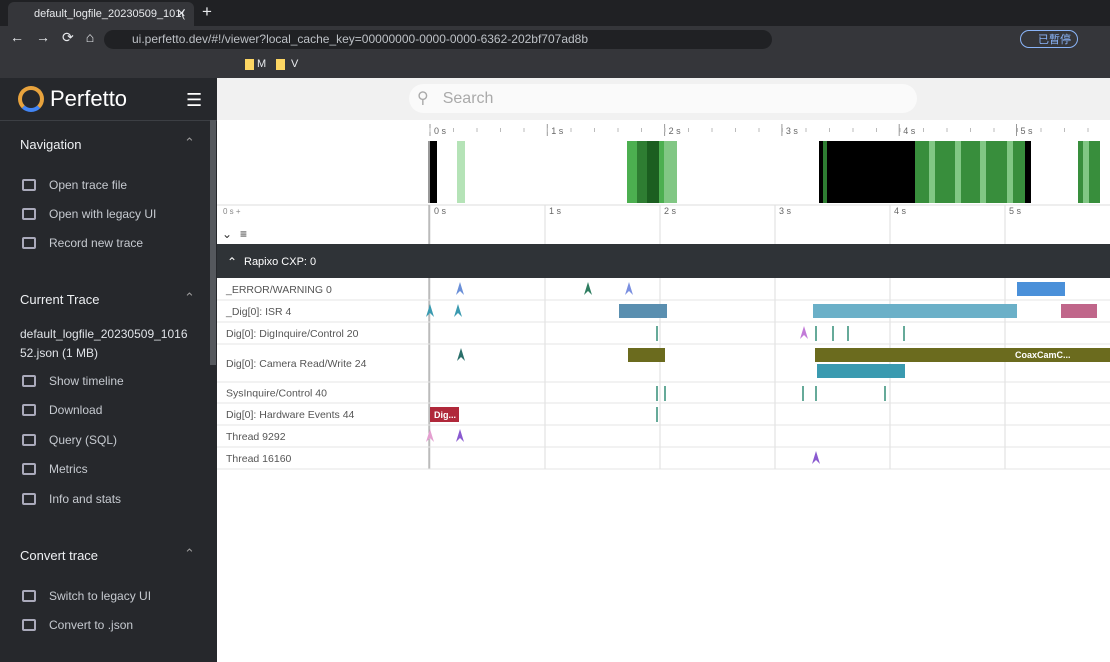 The image size is (1110, 662). I want to click on nav-item: Open trace file, so click(88, 185).